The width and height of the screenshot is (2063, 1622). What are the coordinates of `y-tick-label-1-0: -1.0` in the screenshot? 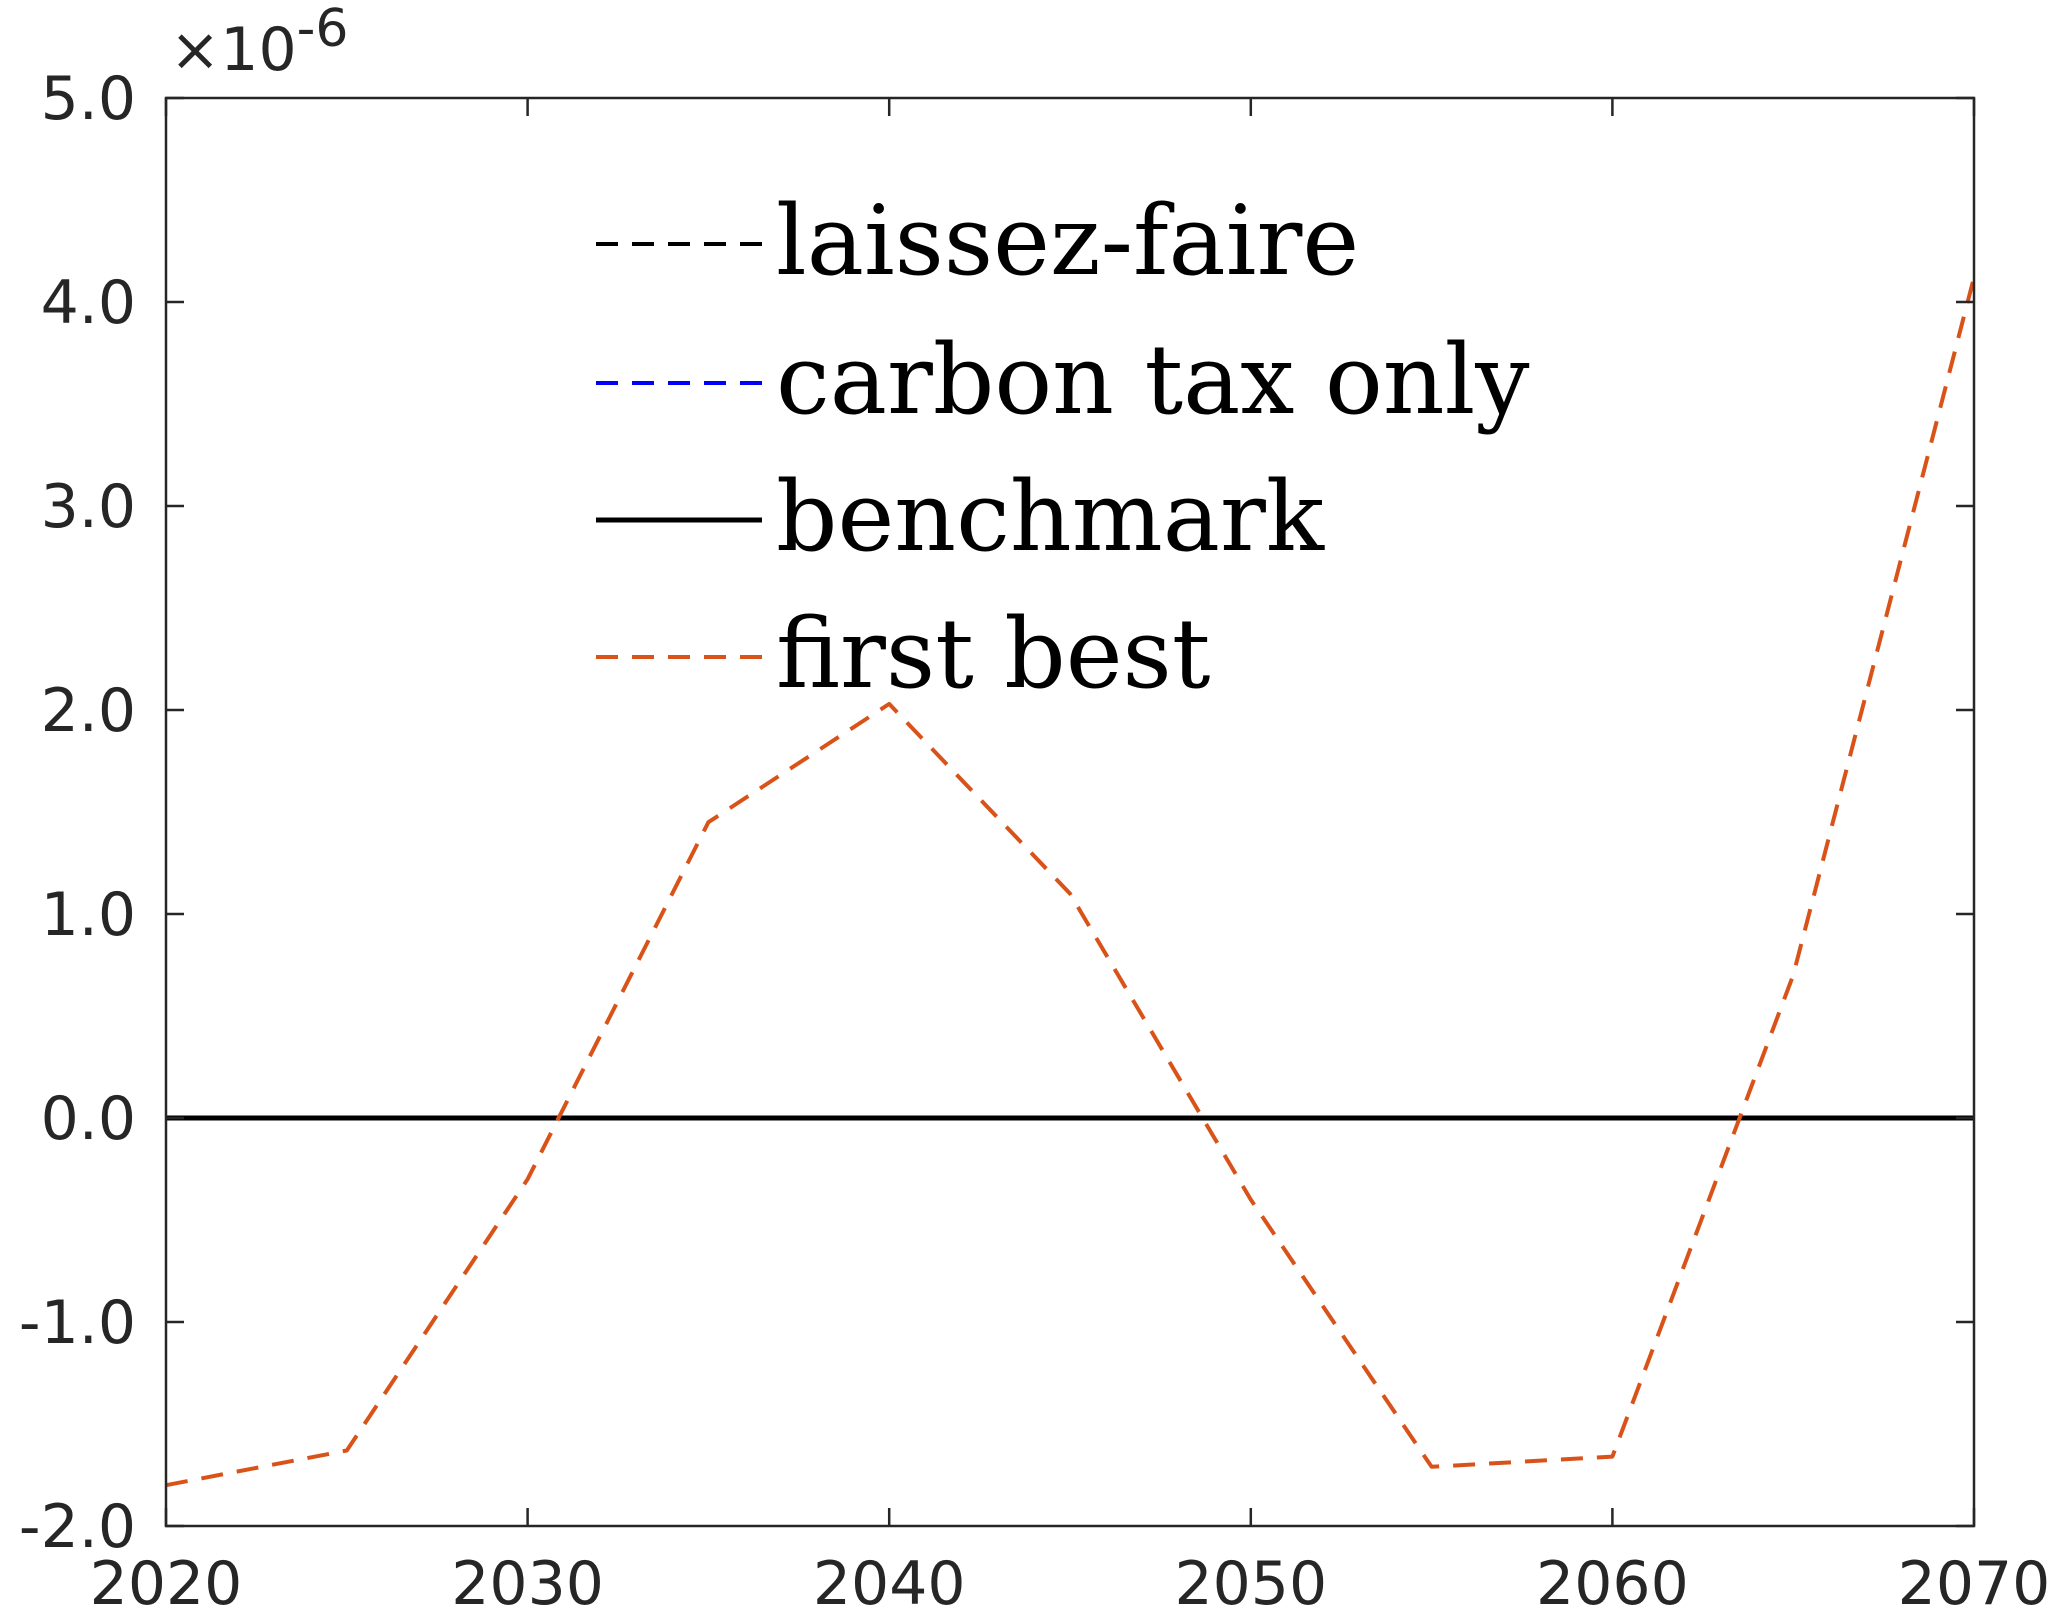 It's located at (77, 1323).